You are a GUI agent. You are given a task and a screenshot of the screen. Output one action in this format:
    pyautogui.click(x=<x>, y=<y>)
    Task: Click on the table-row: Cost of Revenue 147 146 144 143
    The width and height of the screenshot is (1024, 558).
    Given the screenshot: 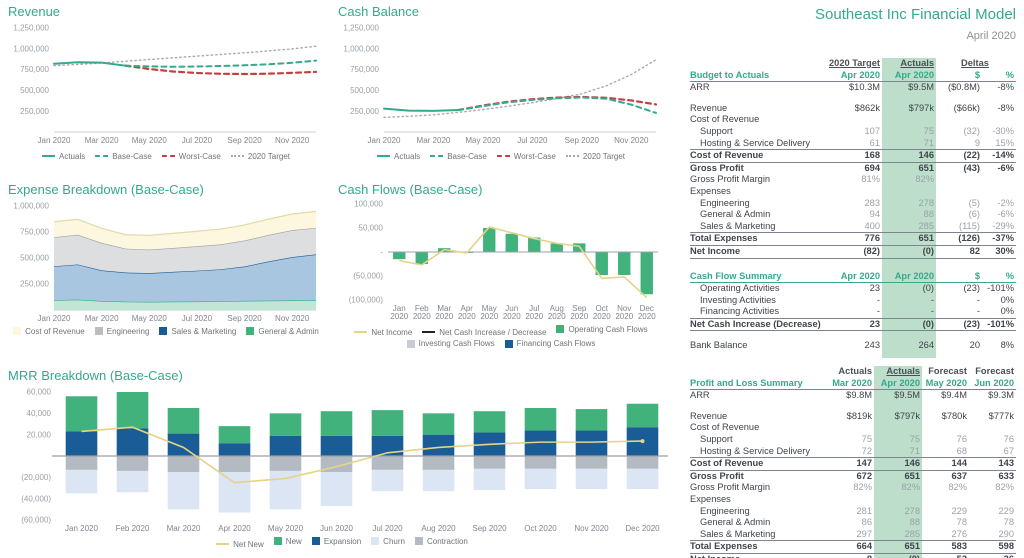 What is the action you would take?
    pyautogui.click(x=853, y=464)
    